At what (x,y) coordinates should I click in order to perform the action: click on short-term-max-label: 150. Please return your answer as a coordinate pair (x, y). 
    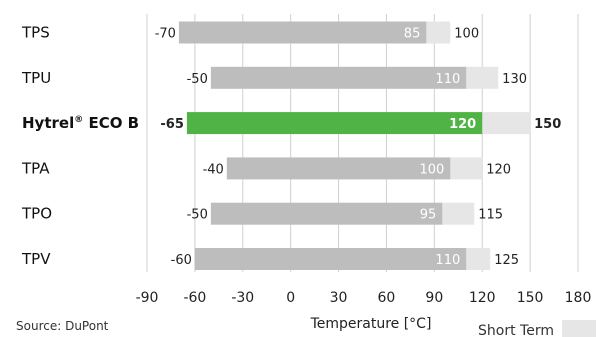
    Looking at the image, I should click on (547, 124).